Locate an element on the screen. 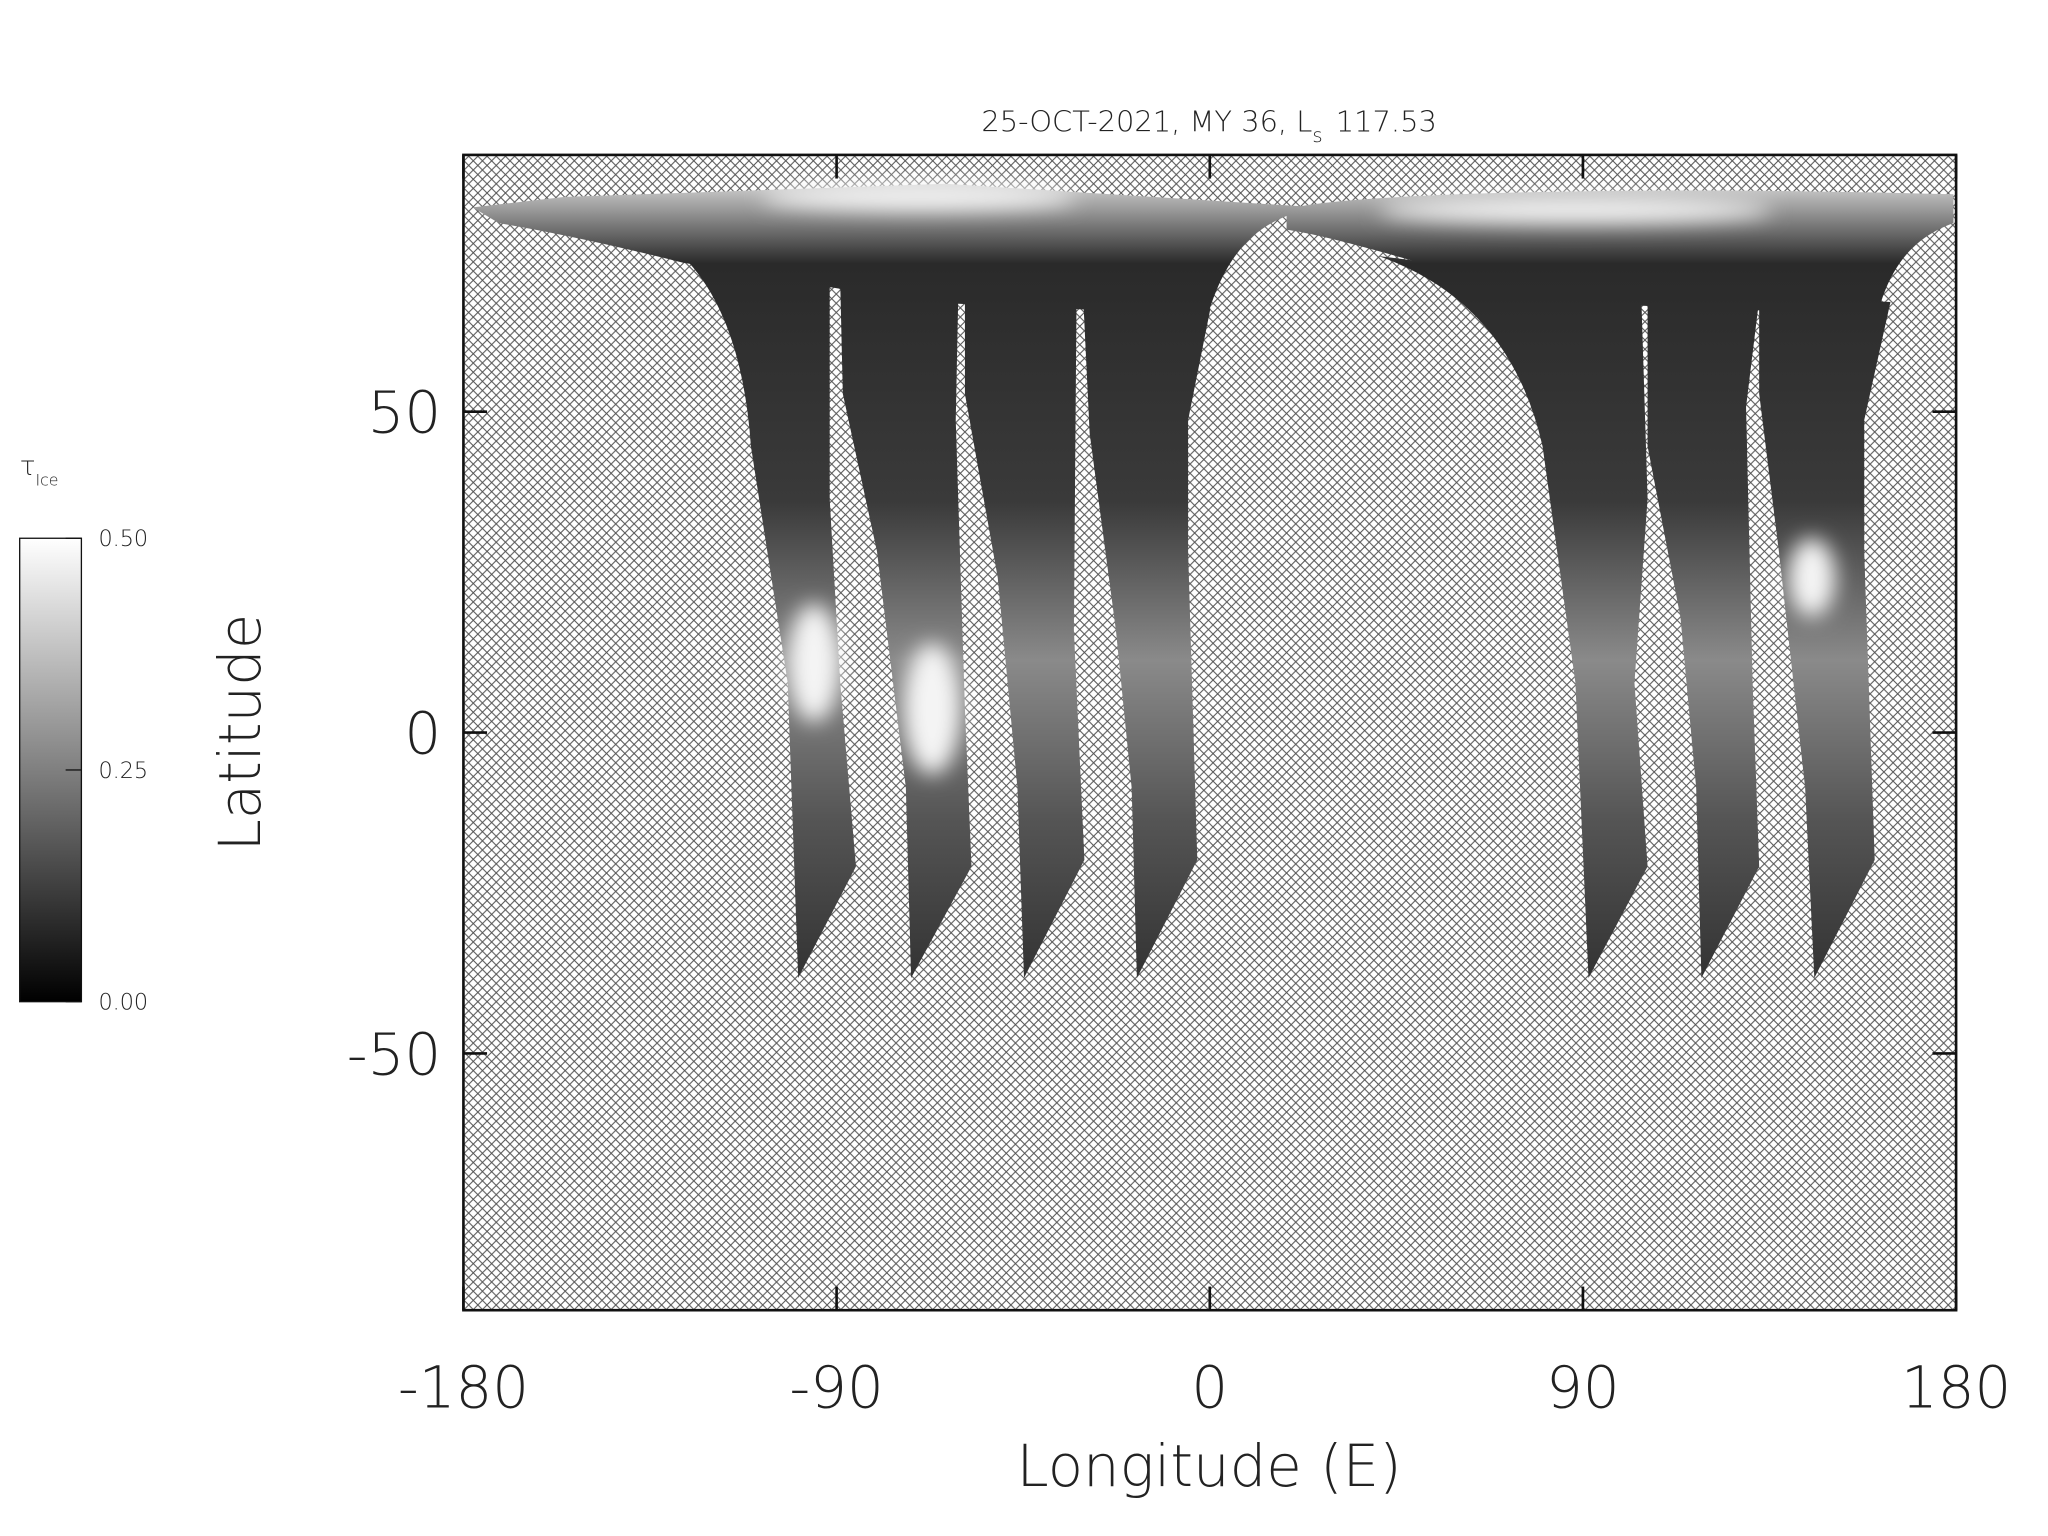 This screenshot has width=2048, height=1536. x-axis-title: Longitude (E) is located at coordinates (1209, 1466).